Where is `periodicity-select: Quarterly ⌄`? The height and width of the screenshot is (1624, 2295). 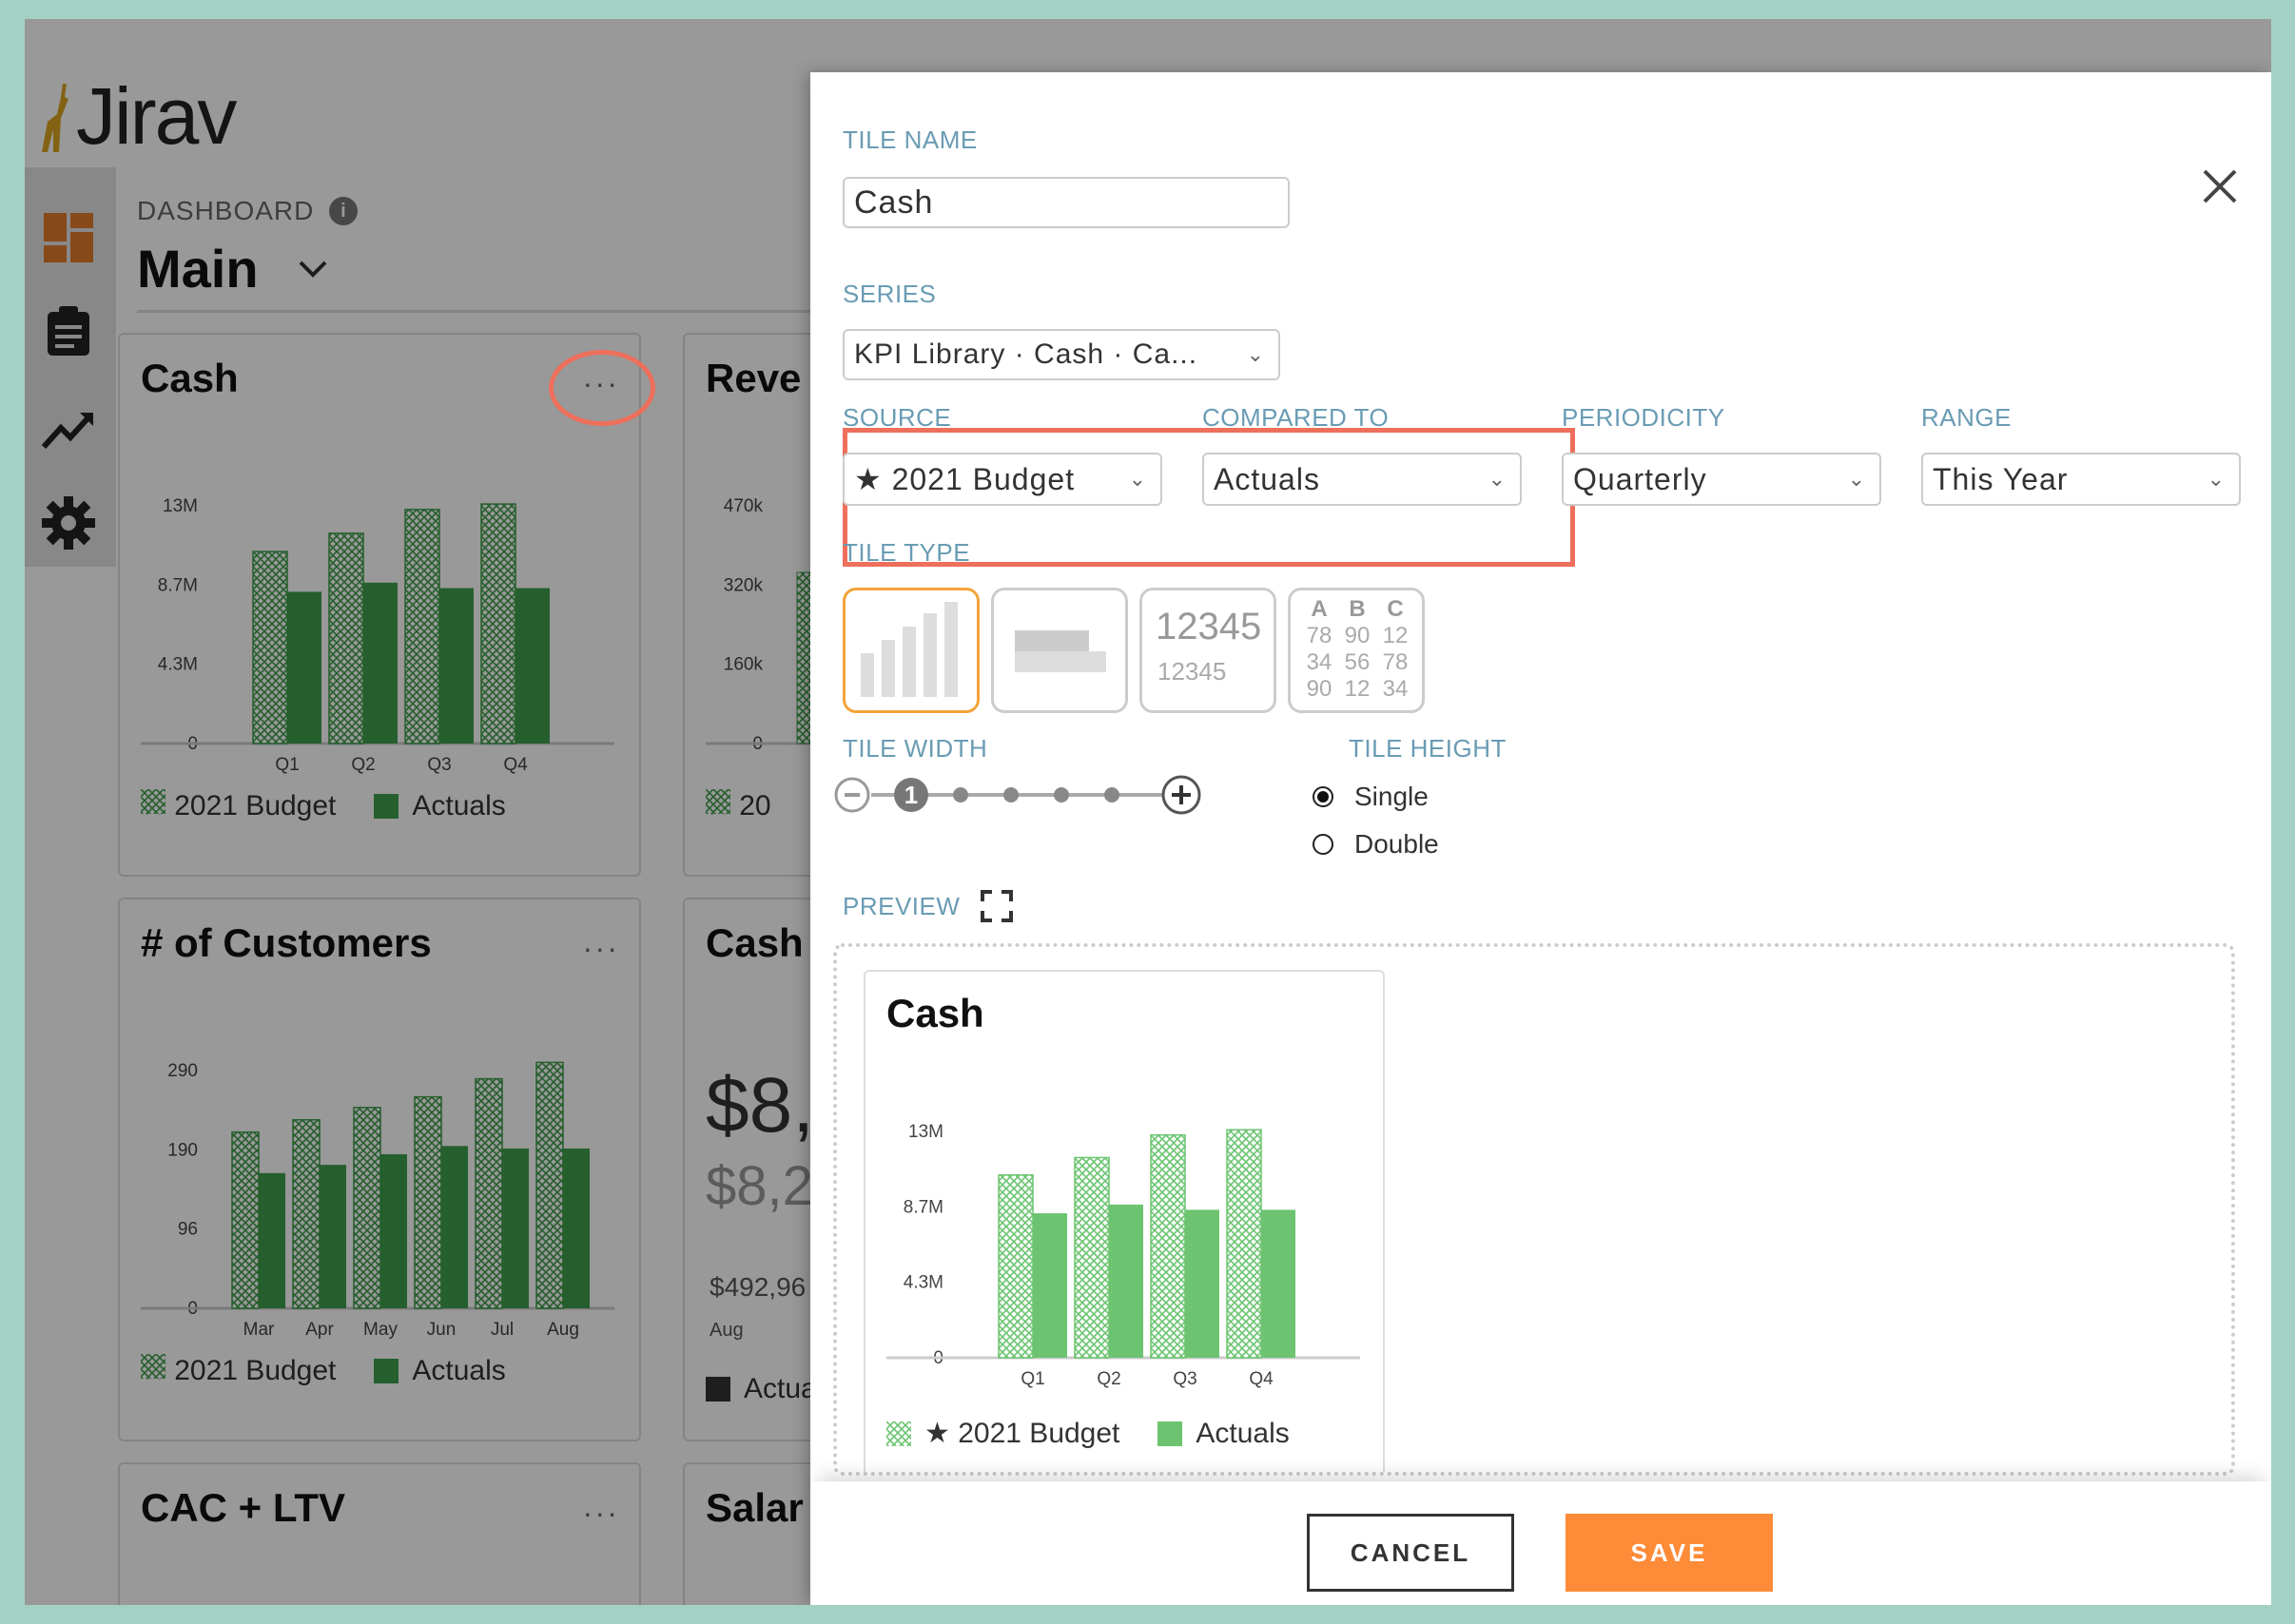
periodicity-select: Quarterly ⌄ is located at coordinates (1721, 479).